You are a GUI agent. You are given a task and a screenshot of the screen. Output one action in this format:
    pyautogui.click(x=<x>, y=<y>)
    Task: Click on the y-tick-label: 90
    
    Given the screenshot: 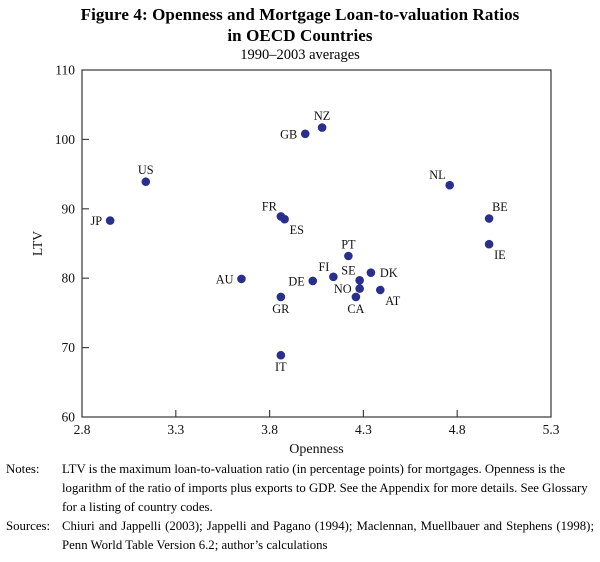 What is the action you would take?
    pyautogui.click(x=69, y=208)
    